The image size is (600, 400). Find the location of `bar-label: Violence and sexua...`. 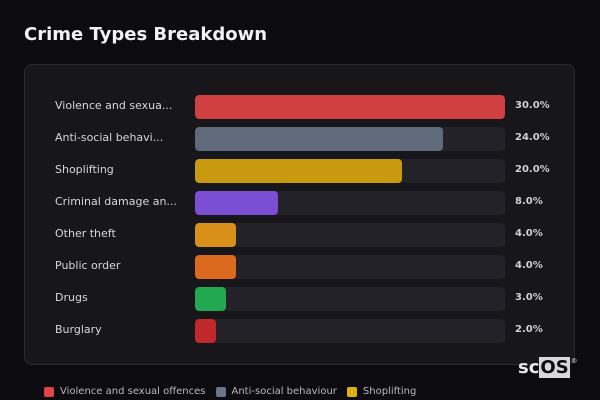

bar-label: Violence and sexua... is located at coordinates (114, 105).